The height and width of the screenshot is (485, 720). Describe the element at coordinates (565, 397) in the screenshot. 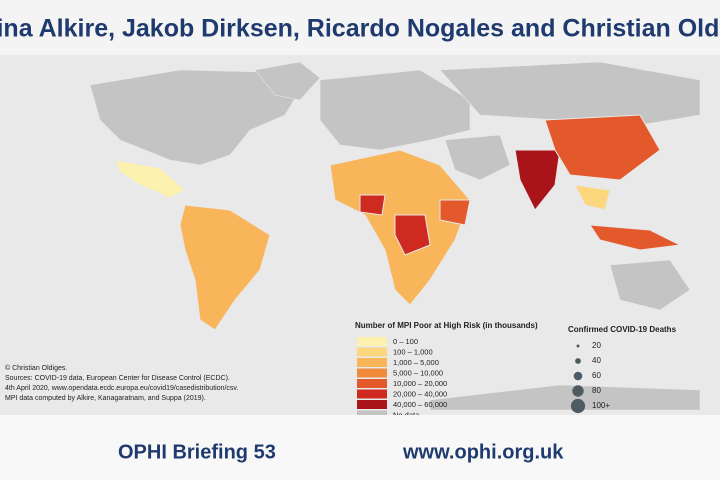

I see `antarctica` at that location.